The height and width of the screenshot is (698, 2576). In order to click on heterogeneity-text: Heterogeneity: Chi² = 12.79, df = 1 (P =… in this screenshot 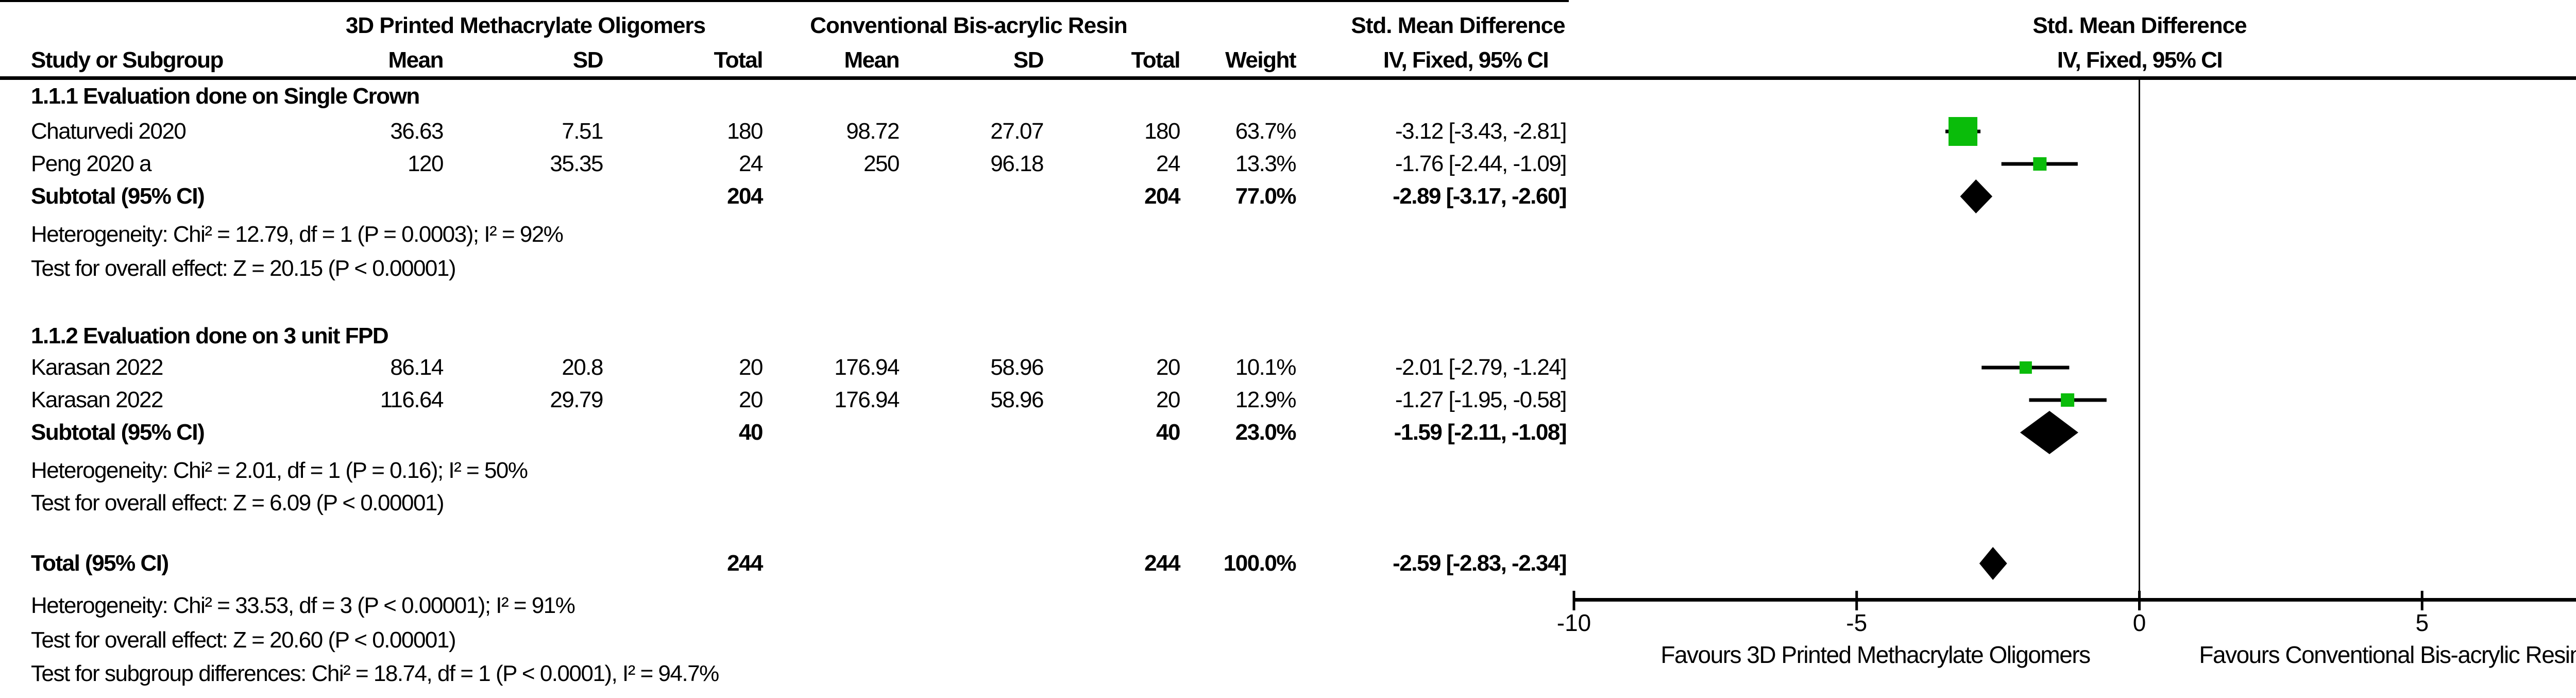, I will do `click(297, 234)`.